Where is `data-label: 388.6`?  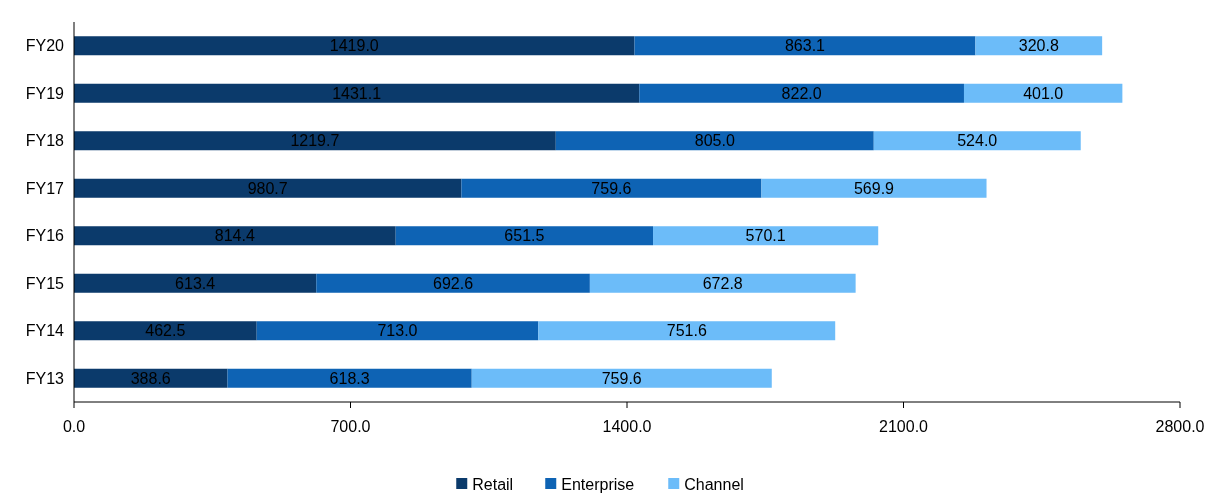
data-label: 388.6 is located at coordinates (150, 378).